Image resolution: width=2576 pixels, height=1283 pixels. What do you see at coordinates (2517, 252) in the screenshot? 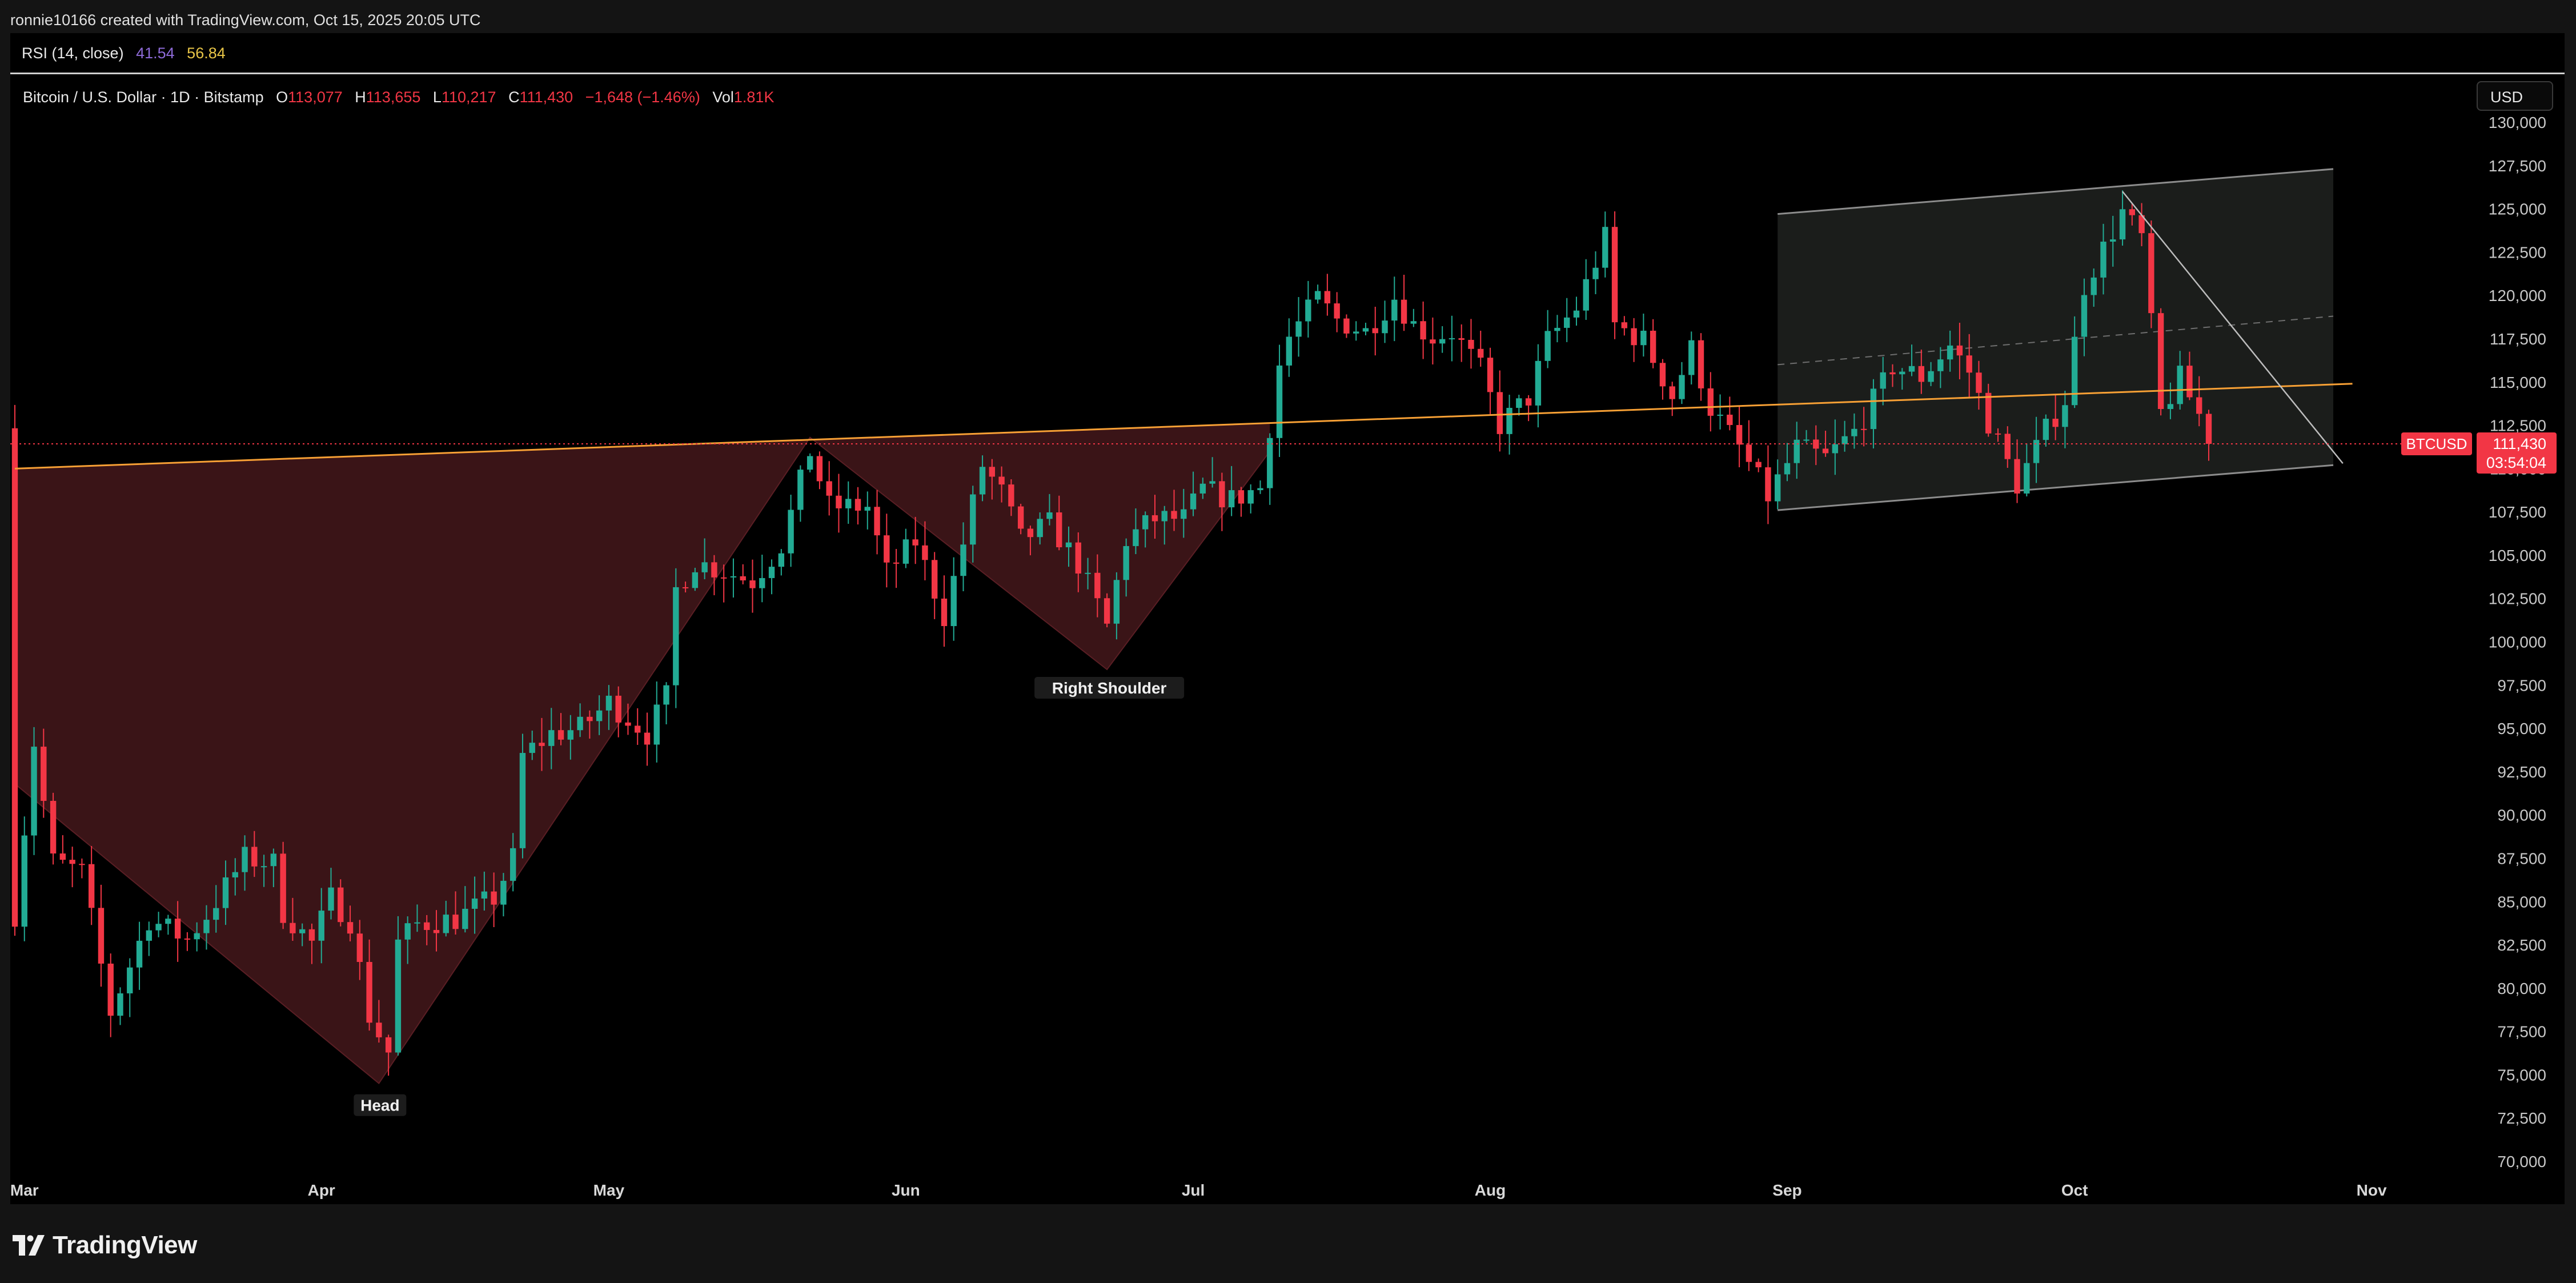
I see `y-tick-label: 122,500` at bounding box center [2517, 252].